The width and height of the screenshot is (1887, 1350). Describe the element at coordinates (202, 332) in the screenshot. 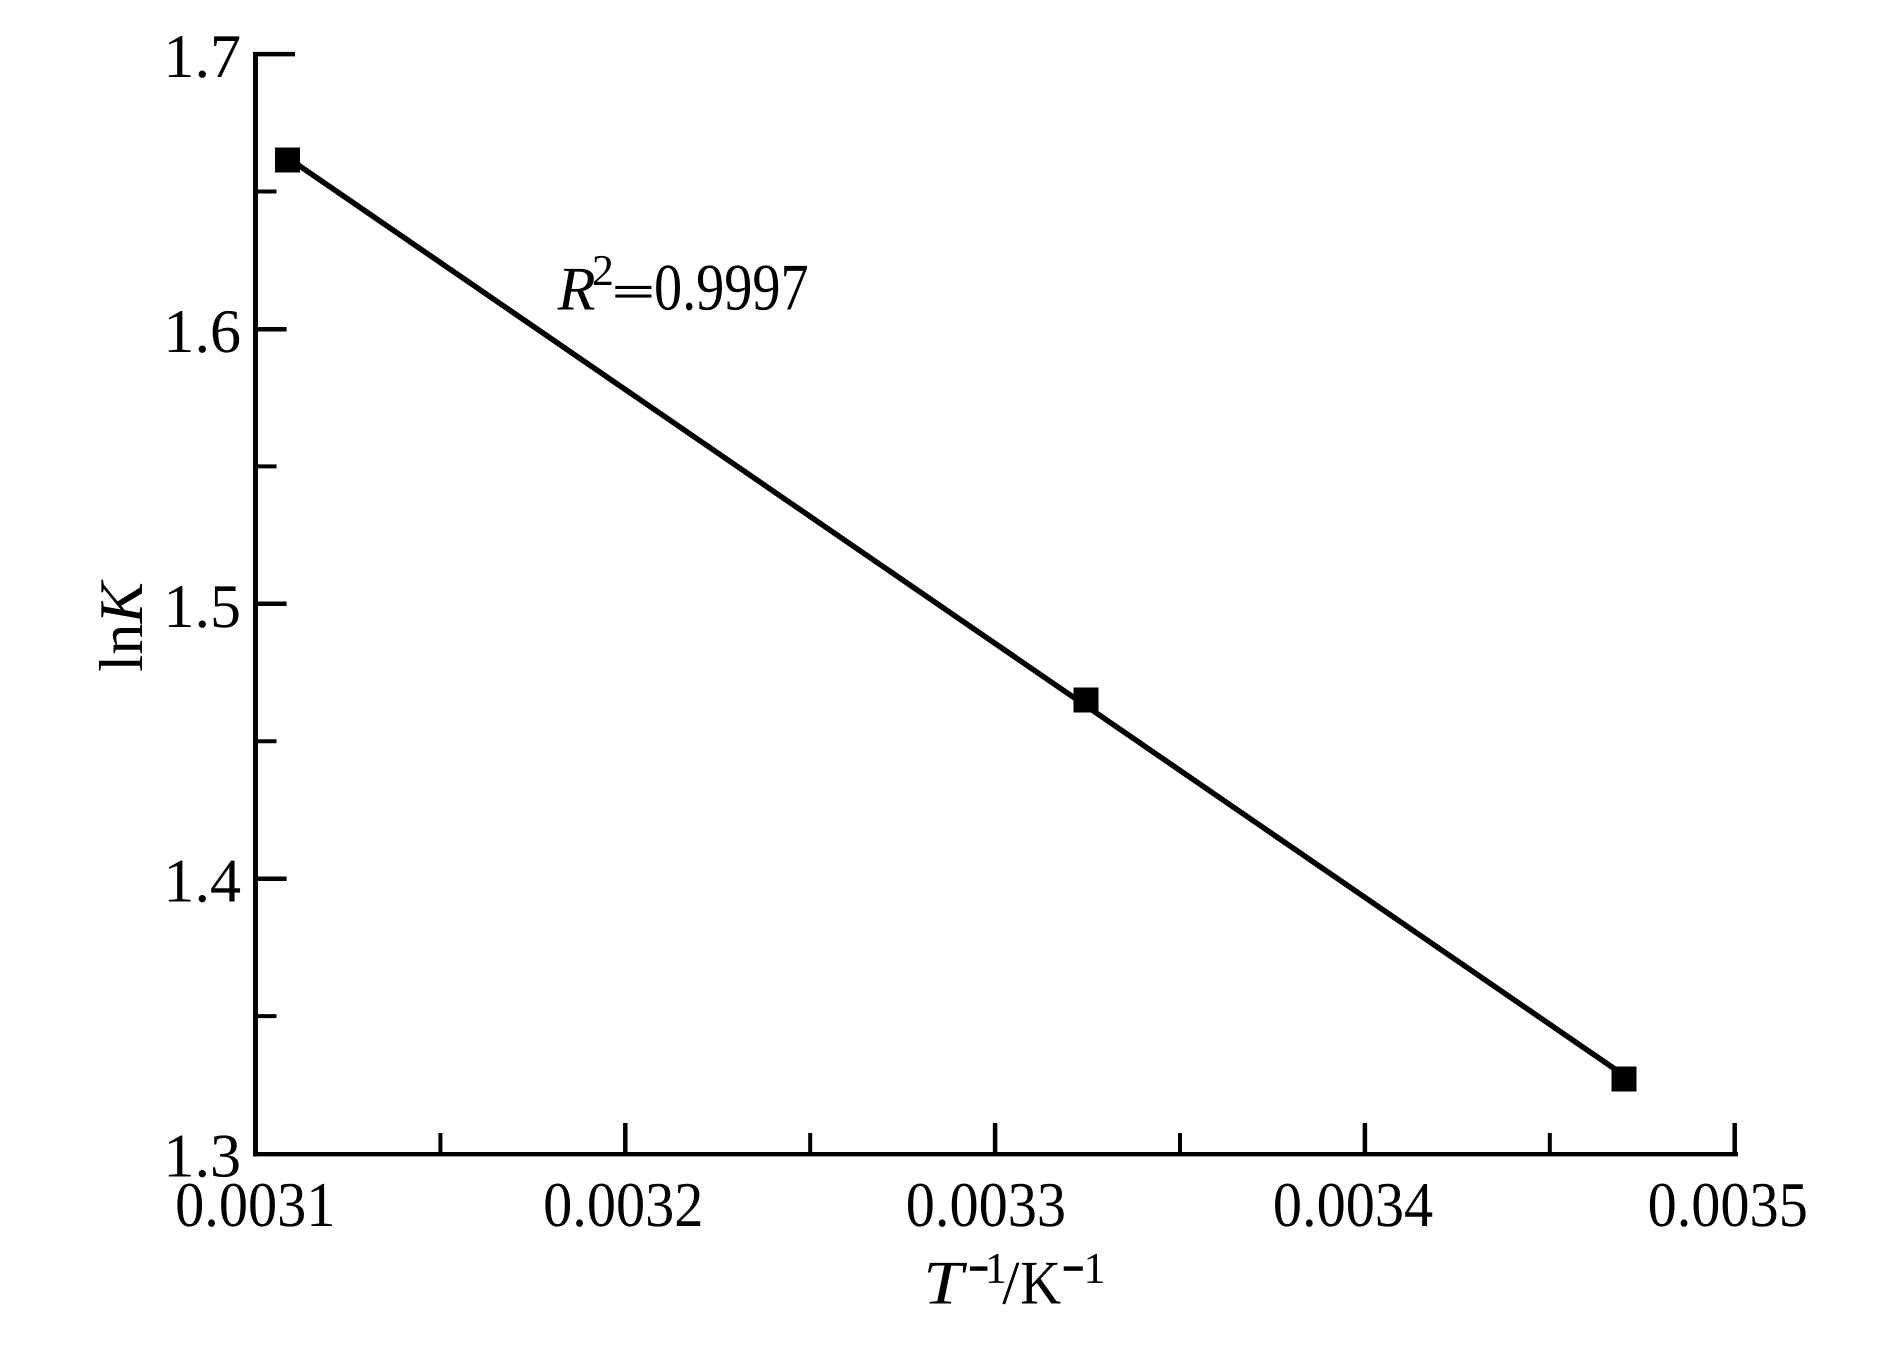

I see `svg-text: 1.6` at that location.